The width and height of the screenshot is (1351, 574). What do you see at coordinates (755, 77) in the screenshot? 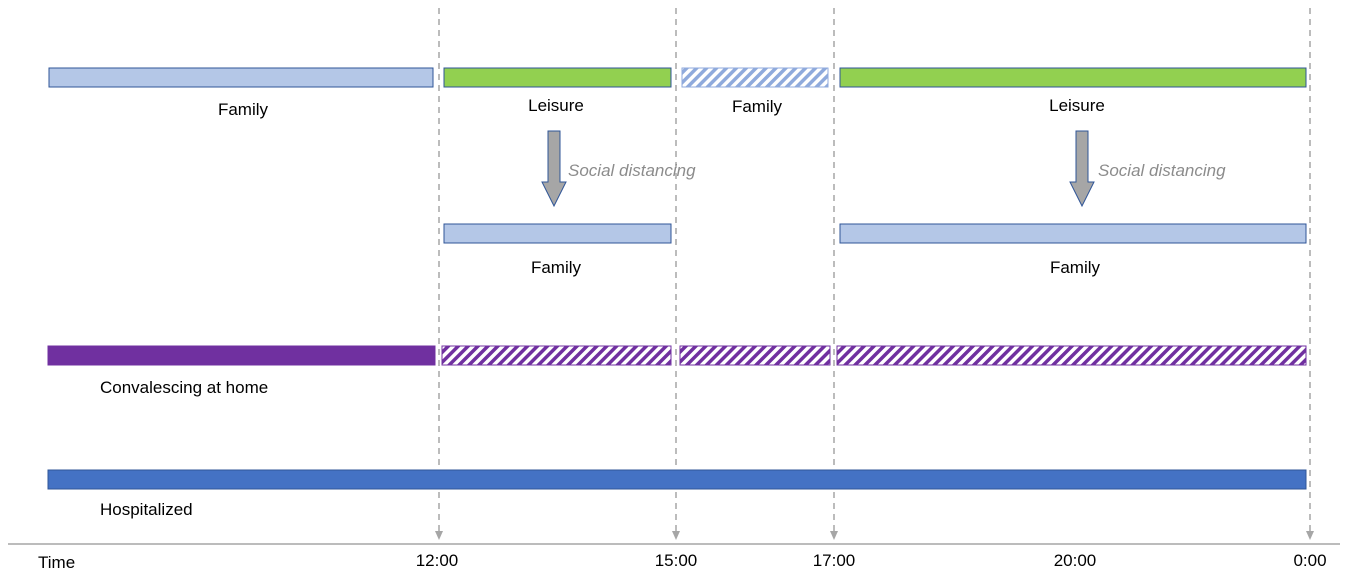
I see `bar-family-hatched` at bounding box center [755, 77].